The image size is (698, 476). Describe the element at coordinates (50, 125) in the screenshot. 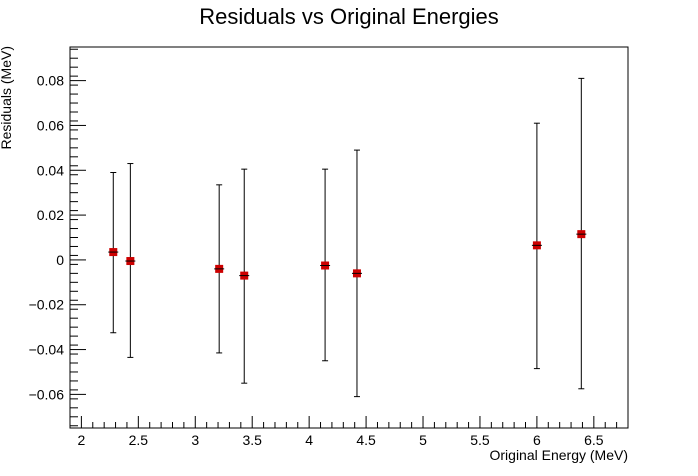

I see `y-tick-label: 0.06` at that location.